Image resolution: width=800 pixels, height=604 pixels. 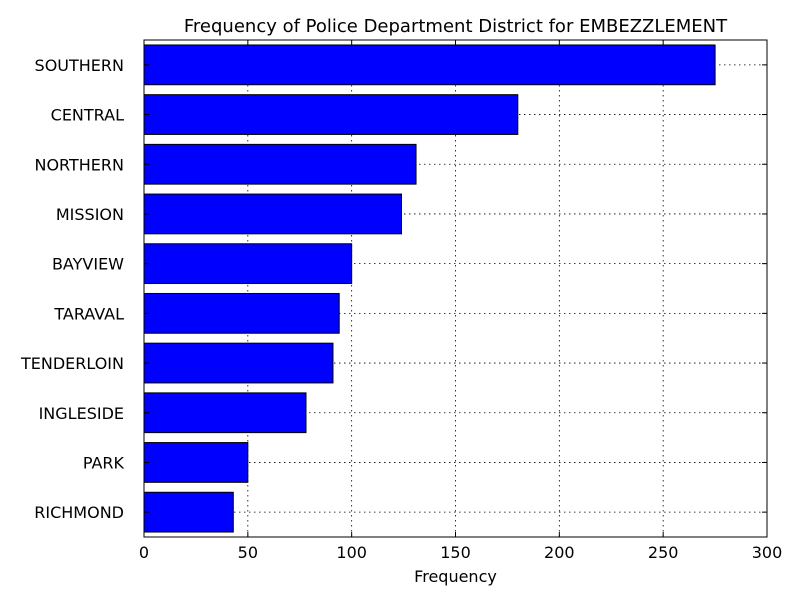 I want to click on y-tick-label: PARK, so click(x=104, y=462).